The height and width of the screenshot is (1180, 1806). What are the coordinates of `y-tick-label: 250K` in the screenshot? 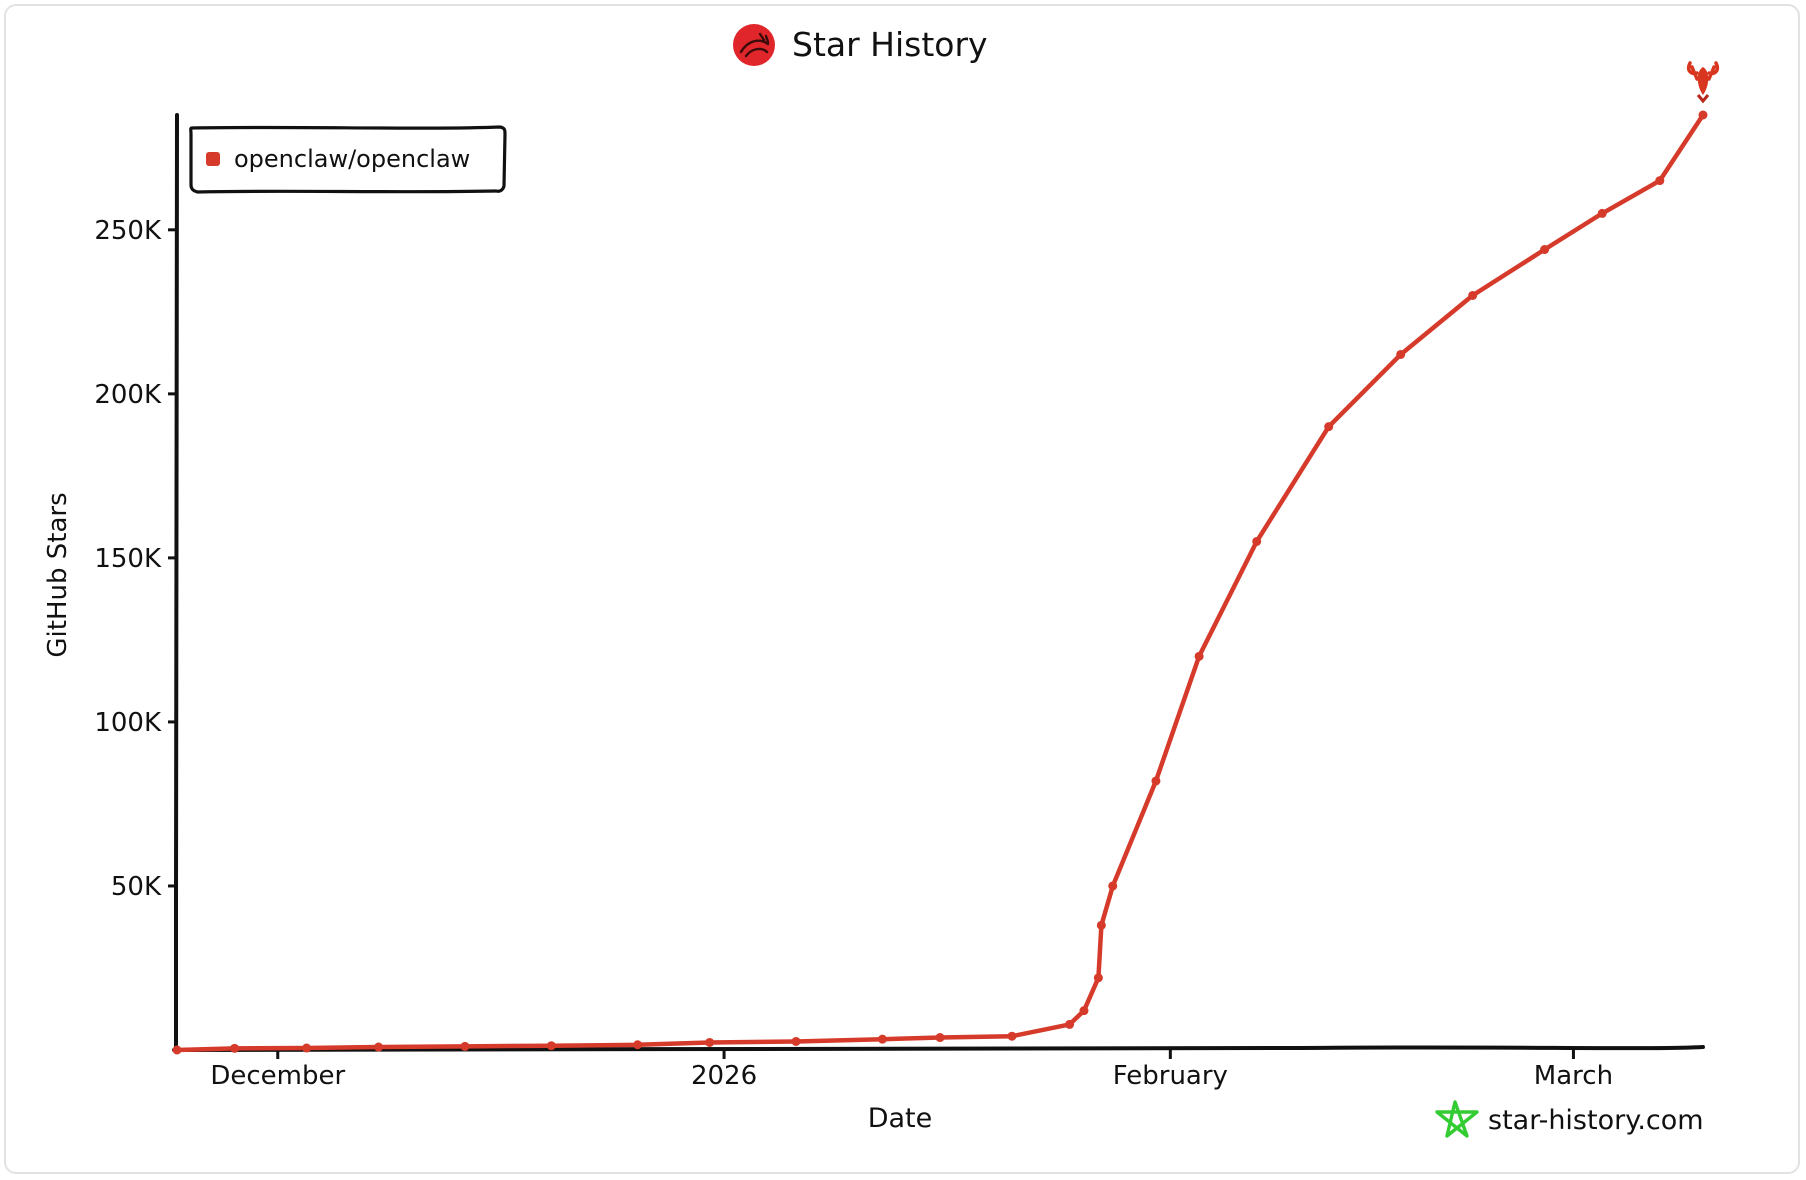 It's located at (128, 231).